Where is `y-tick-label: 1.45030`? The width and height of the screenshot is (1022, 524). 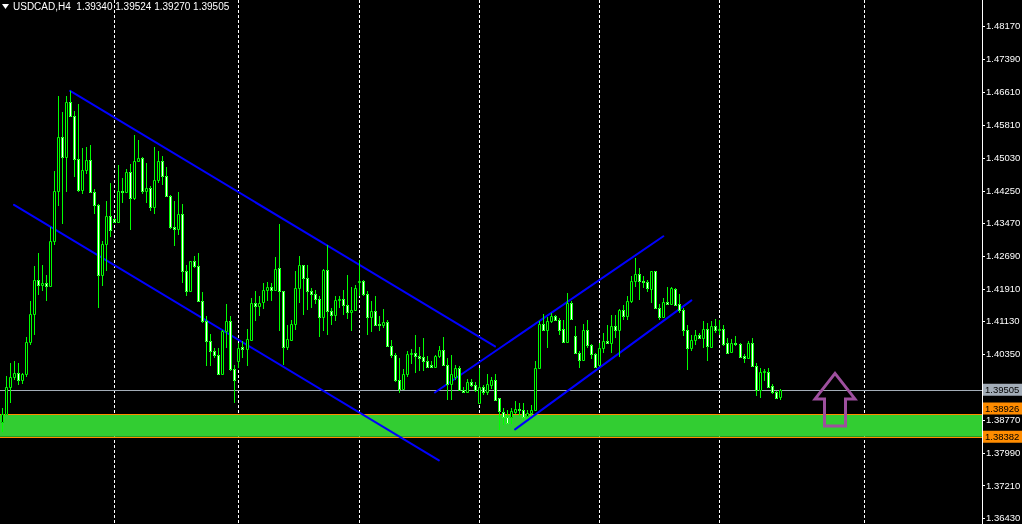 y-tick-label: 1.45030 is located at coordinates (1003, 157).